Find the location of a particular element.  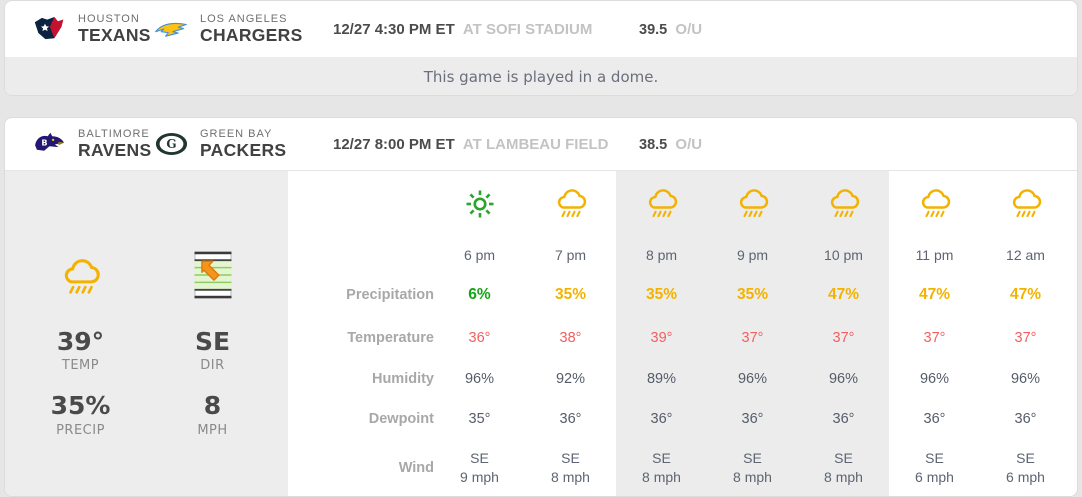

current-precip-label: PRECIP is located at coordinates (80, 430).